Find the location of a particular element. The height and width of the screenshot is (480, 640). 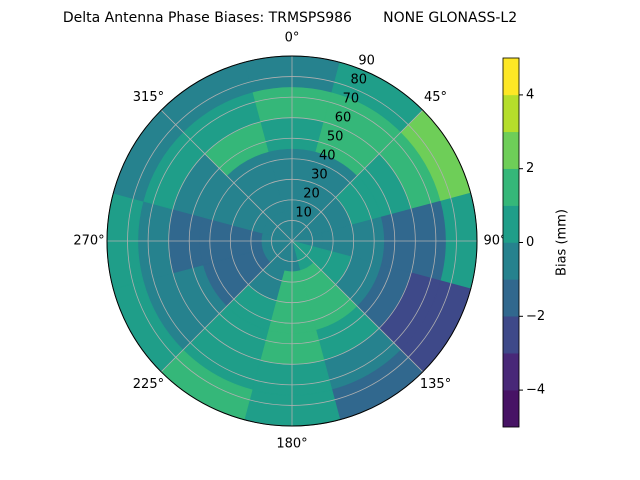

r-tick-label: 10 is located at coordinates (303, 212).